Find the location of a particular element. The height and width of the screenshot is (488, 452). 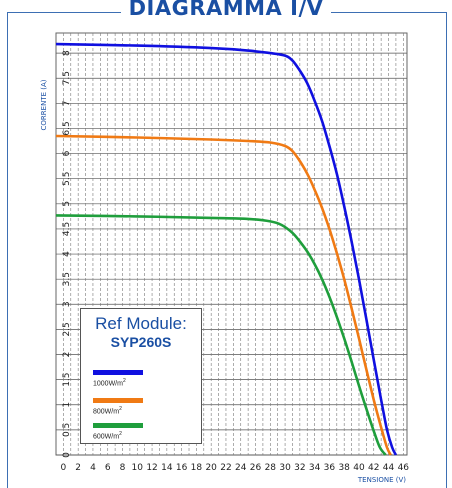

y-tick-label: 6.5 is located at coordinates (67, 128).